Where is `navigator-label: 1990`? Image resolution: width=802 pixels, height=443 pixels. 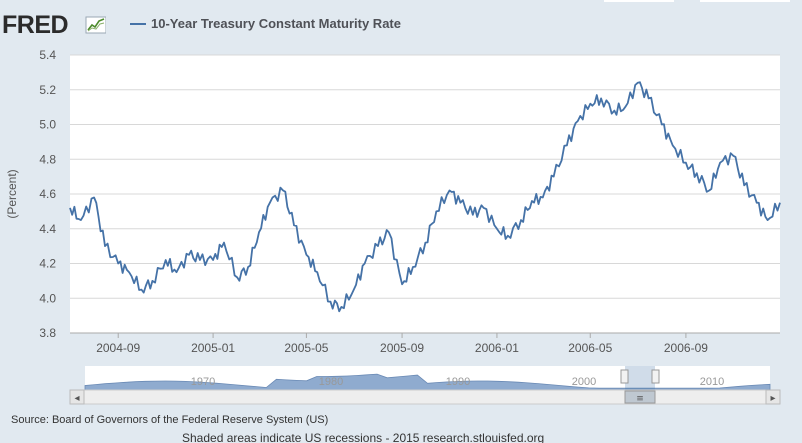 navigator-label: 1990 is located at coordinates (458, 382).